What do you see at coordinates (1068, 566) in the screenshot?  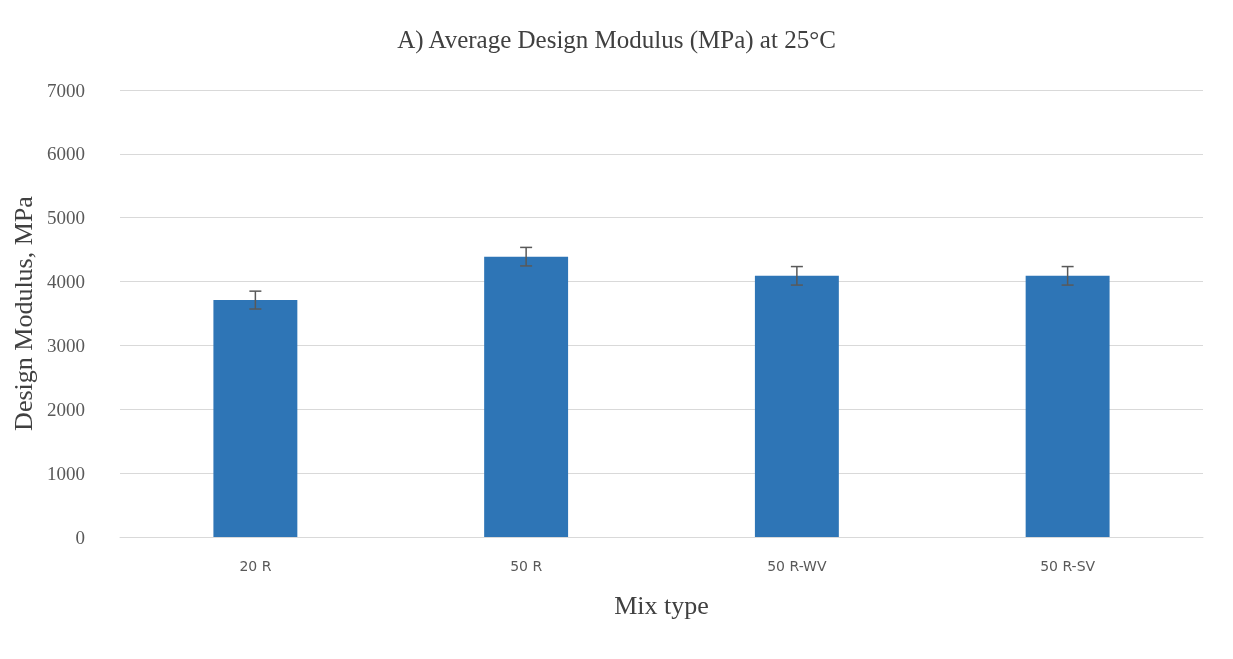 I see `x-tick-label: 50 R-SV` at bounding box center [1068, 566].